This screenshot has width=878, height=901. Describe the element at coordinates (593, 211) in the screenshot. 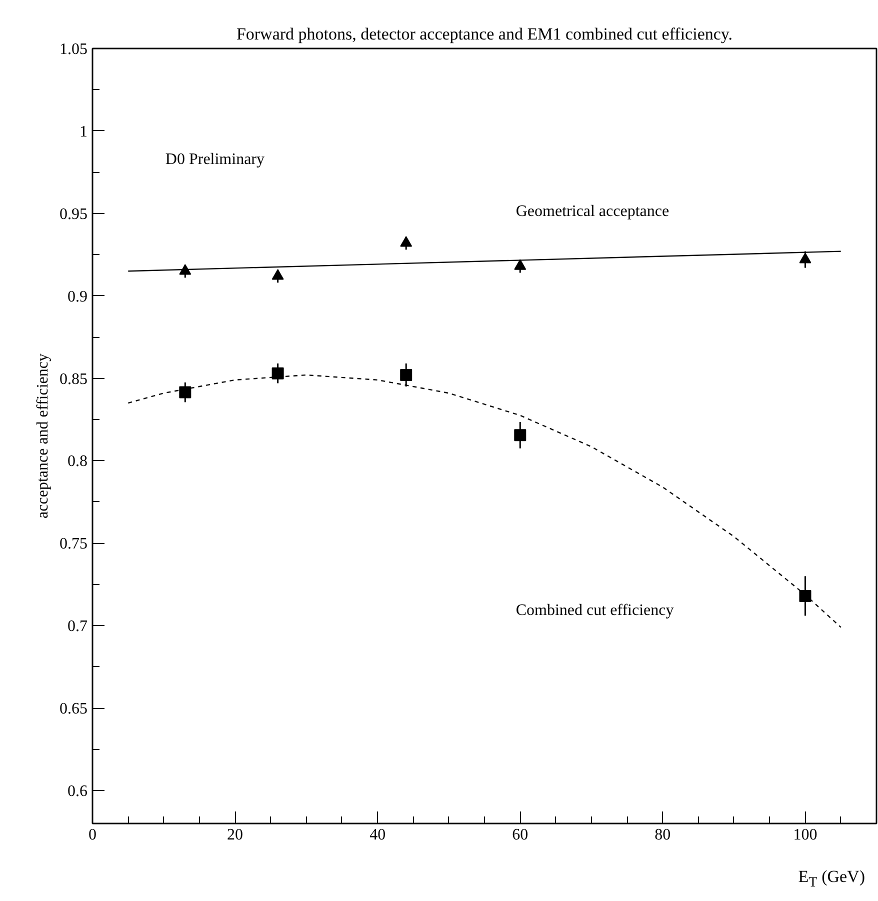

I see `annotation: Geometrical acceptance` at that location.